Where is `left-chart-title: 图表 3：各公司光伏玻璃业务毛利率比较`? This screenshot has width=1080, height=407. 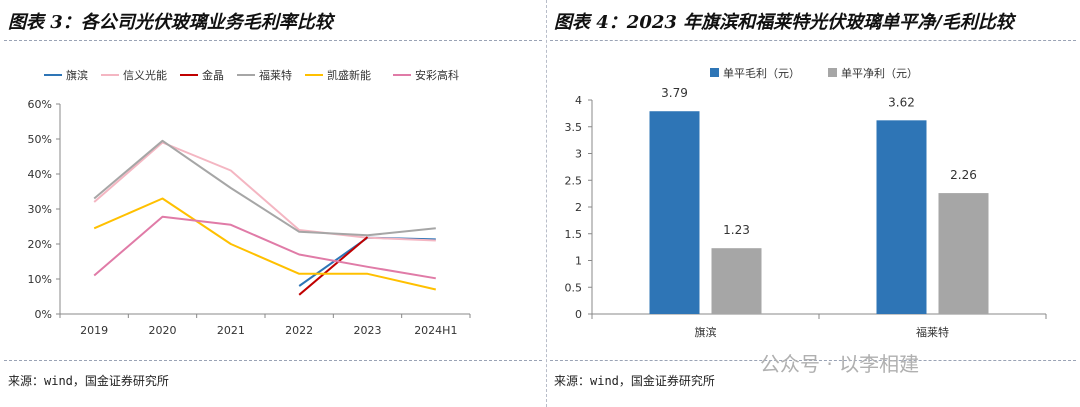
left-chart-title: 图表 3：各公司光伏玻璃业务毛利率比较 is located at coordinates (170, 22).